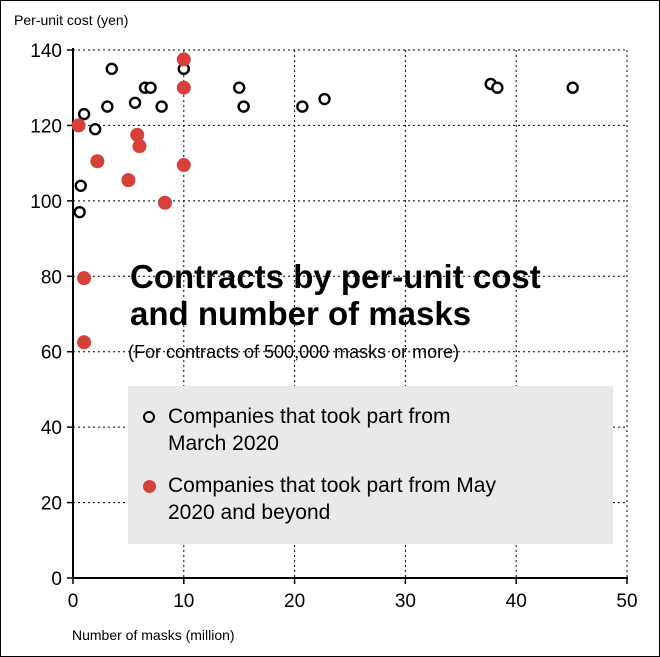  What do you see at coordinates (51, 428) in the screenshot?
I see `y-tick-label: 40` at bounding box center [51, 428].